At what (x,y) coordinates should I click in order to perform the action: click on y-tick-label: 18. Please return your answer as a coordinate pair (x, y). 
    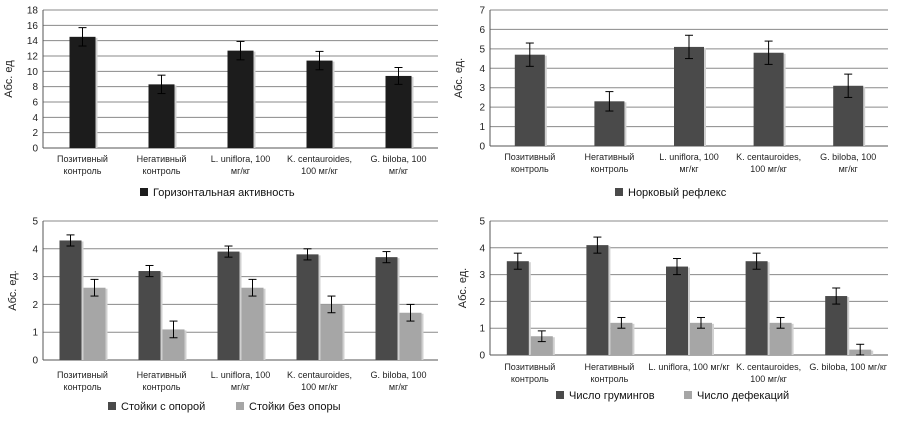
    Looking at the image, I should click on (33, 11).